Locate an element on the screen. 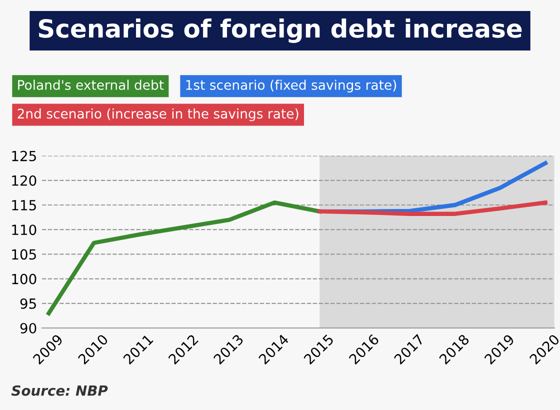 The height and width of the screenshot is (410, 560). y-tick-label: 125 is located at coordinates (24, 156).